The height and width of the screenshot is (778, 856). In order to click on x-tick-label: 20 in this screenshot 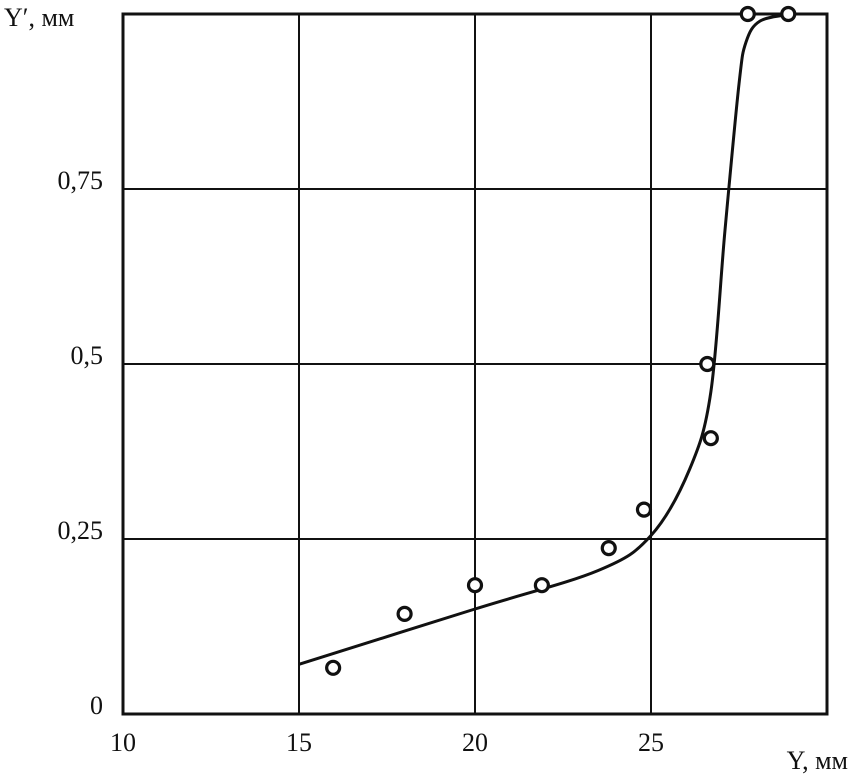, I will do `click(475, 742)`.